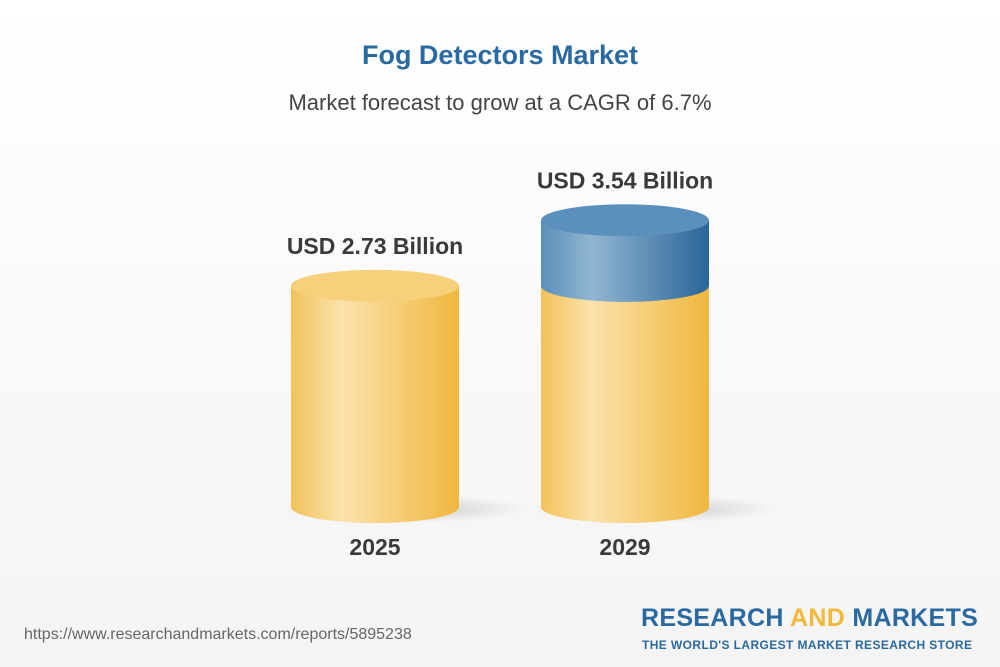  Describe the element at coordinates (374, 547) in the screenshot. I see `category-label: 2025` at that location.